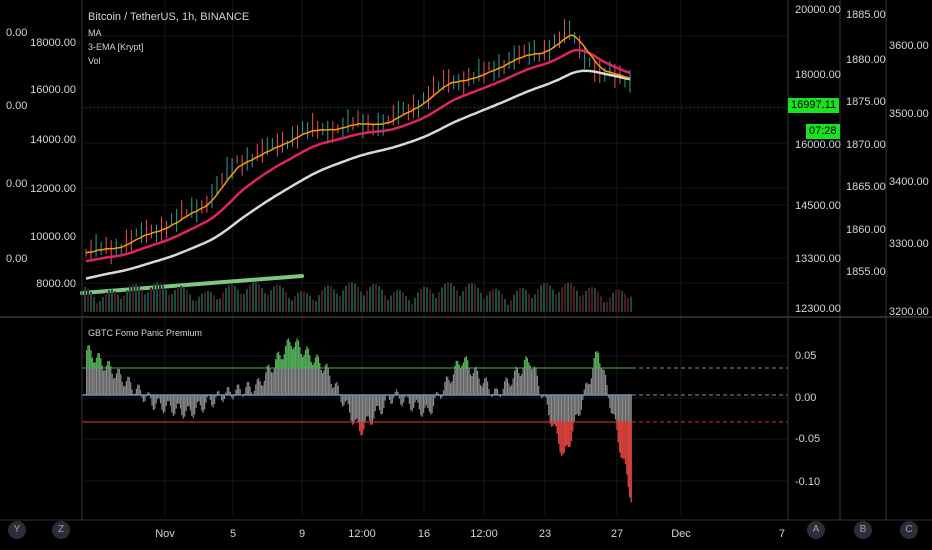  Describe the element at coordinates (192, 284) in the screenshot. I see `trend-line` at that location.